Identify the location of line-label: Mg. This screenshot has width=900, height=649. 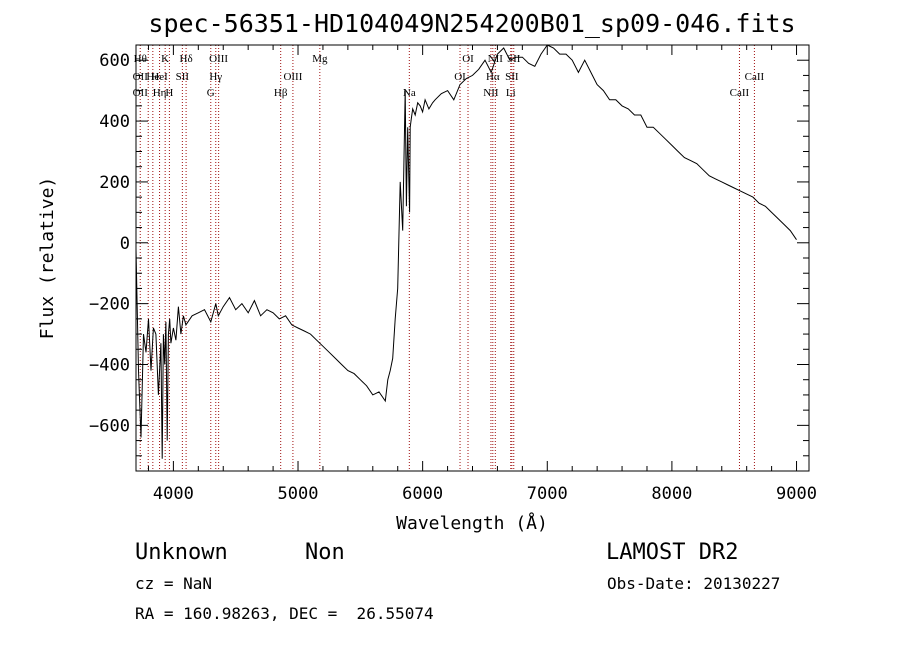
(320, 59).